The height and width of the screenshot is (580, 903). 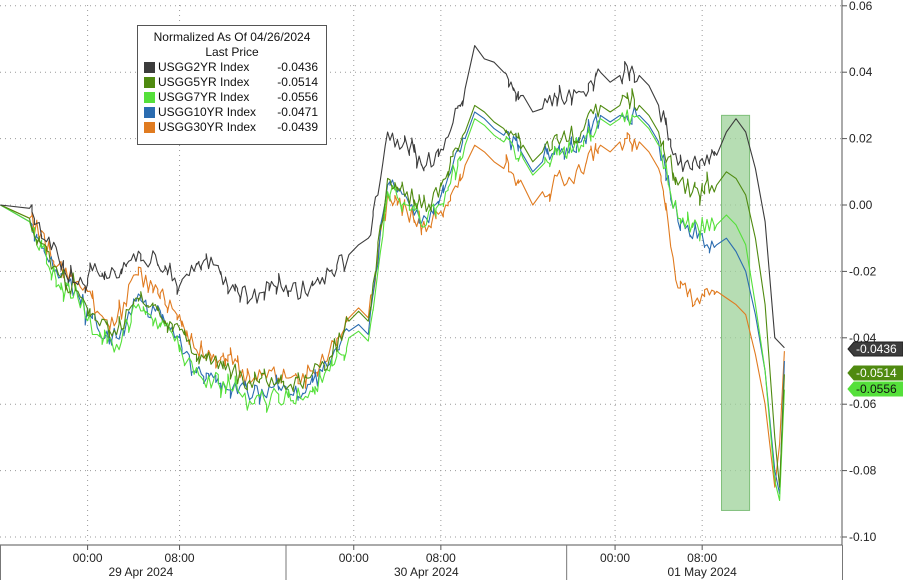 What do you see at coordinates (861, 205) in the screenshot?
I see `y-tick-label: 0.00` at bounding box center [861, 205].